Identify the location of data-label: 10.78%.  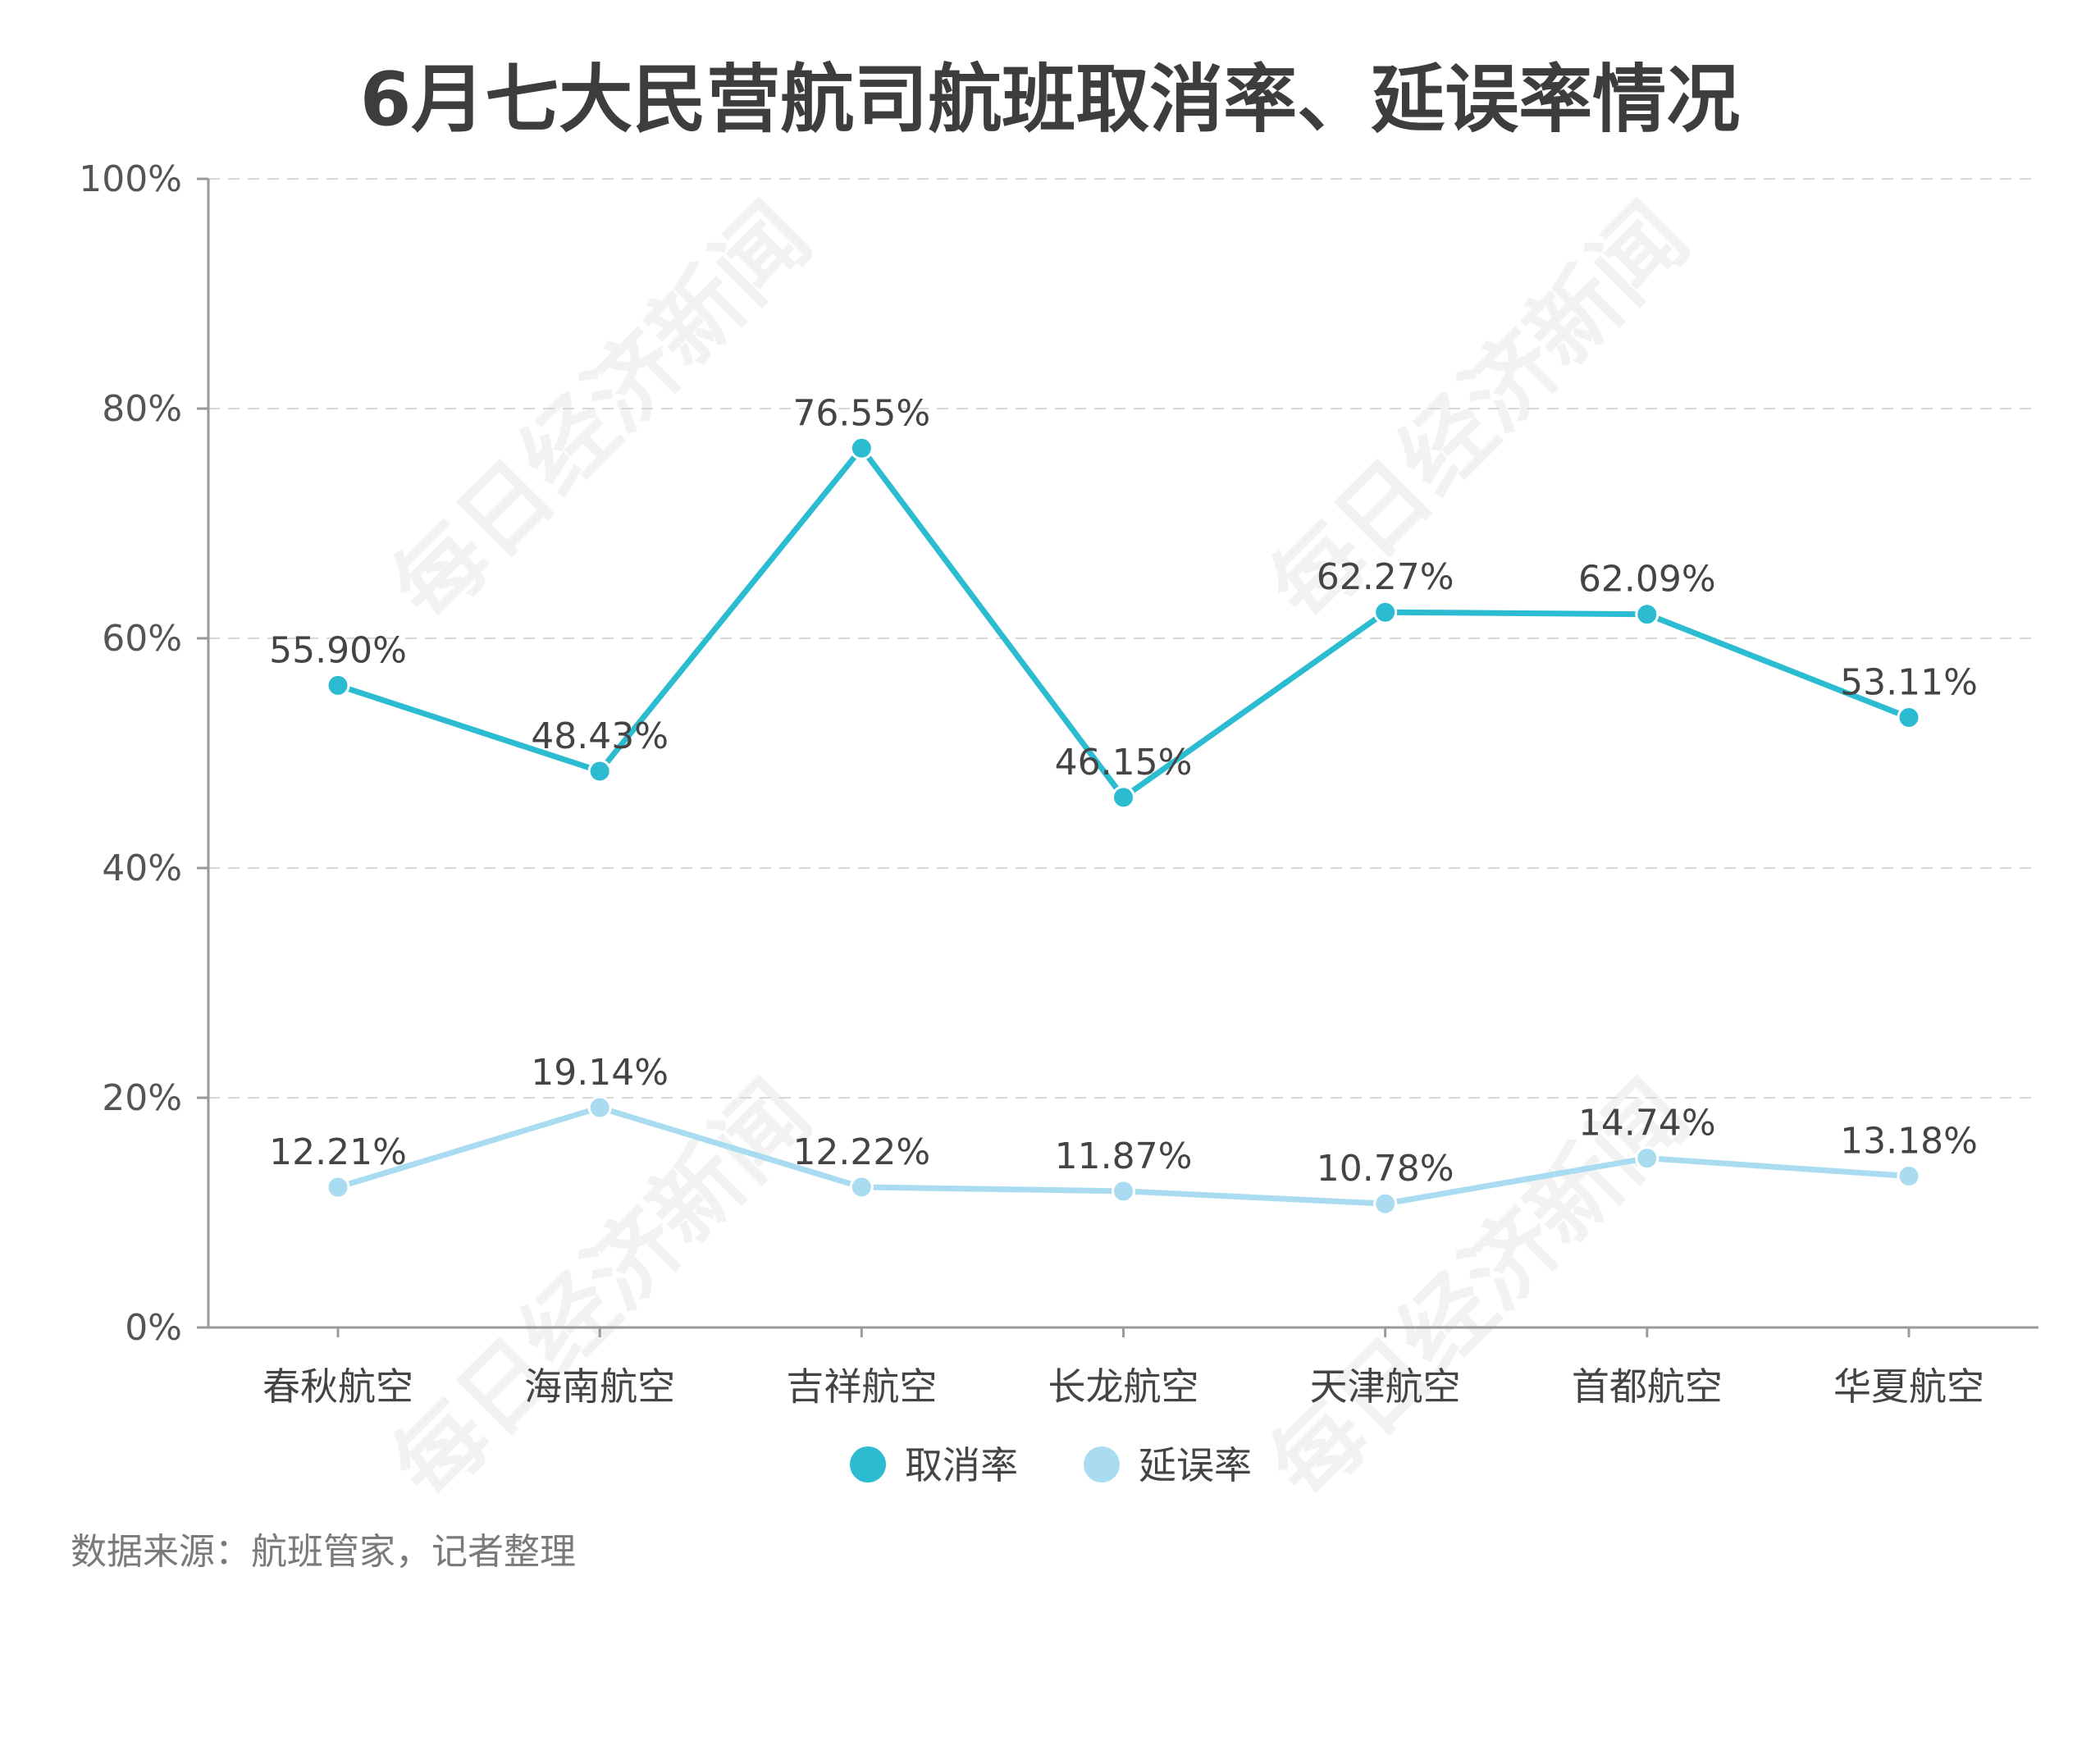
(1385, 1169).